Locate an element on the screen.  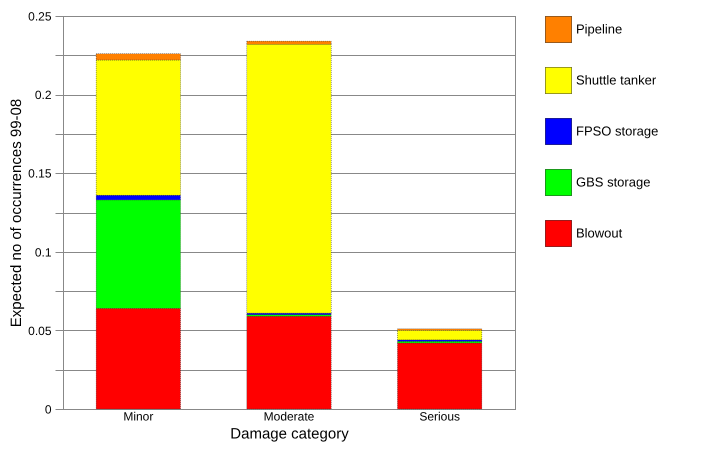
y-tick-label: 0.05 is located at coordinates (40, 331).